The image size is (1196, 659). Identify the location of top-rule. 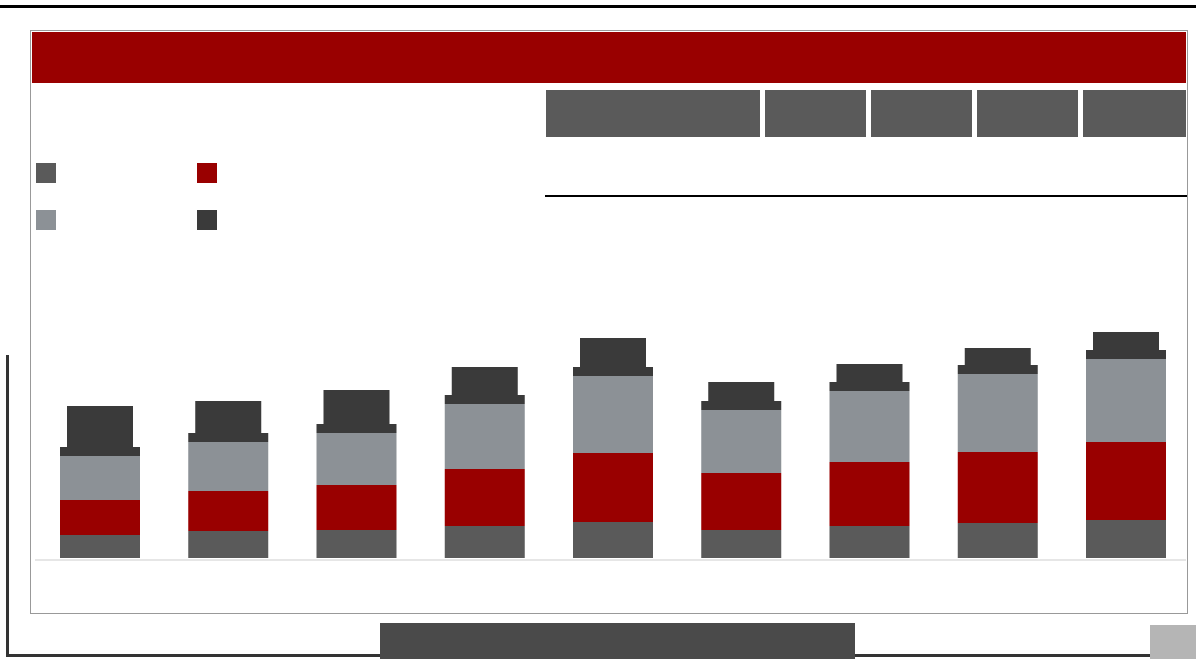
(598, 6).